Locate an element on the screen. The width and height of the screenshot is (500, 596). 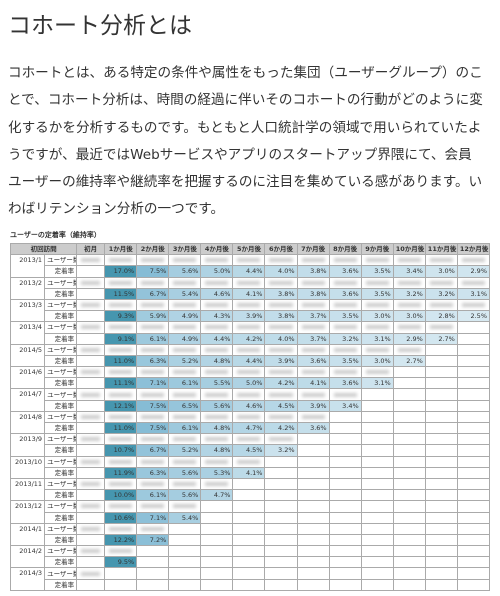
rate-cell: 3.5% is located at coordinates (345, 361).